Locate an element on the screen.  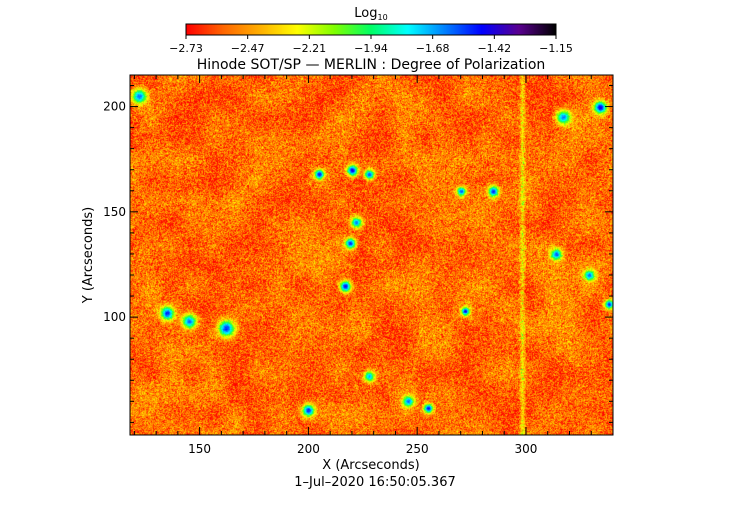
x-tick-label: 150 is located at coordinates (199, 449).